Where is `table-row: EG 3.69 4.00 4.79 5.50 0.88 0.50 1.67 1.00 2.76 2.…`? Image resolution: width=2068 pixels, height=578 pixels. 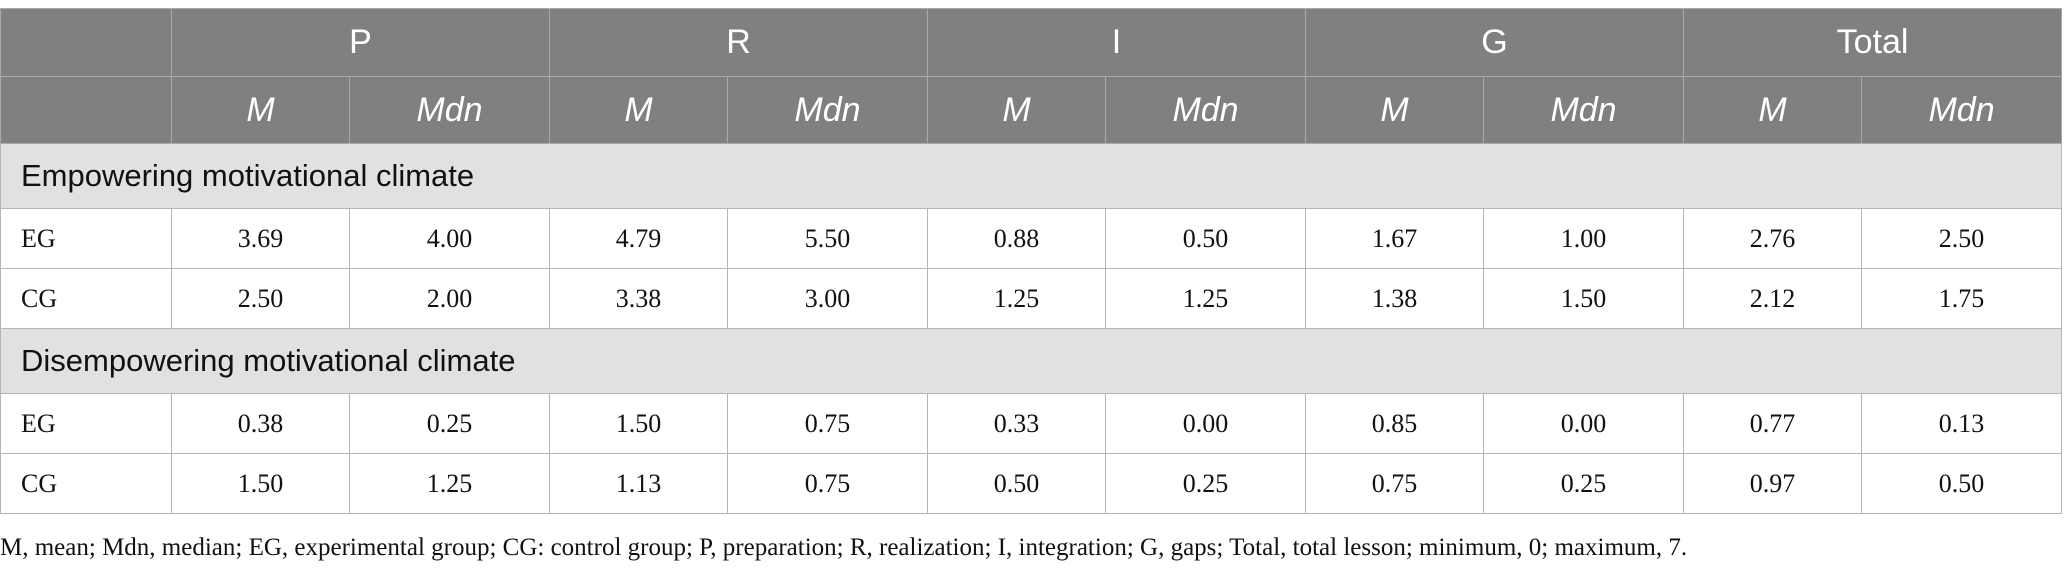
table-row: EG 3.69 4.00 4.79 5.50 0.88 0.50 1.67 1.00 2.76 2.… is located at coordinates (1031, 238).